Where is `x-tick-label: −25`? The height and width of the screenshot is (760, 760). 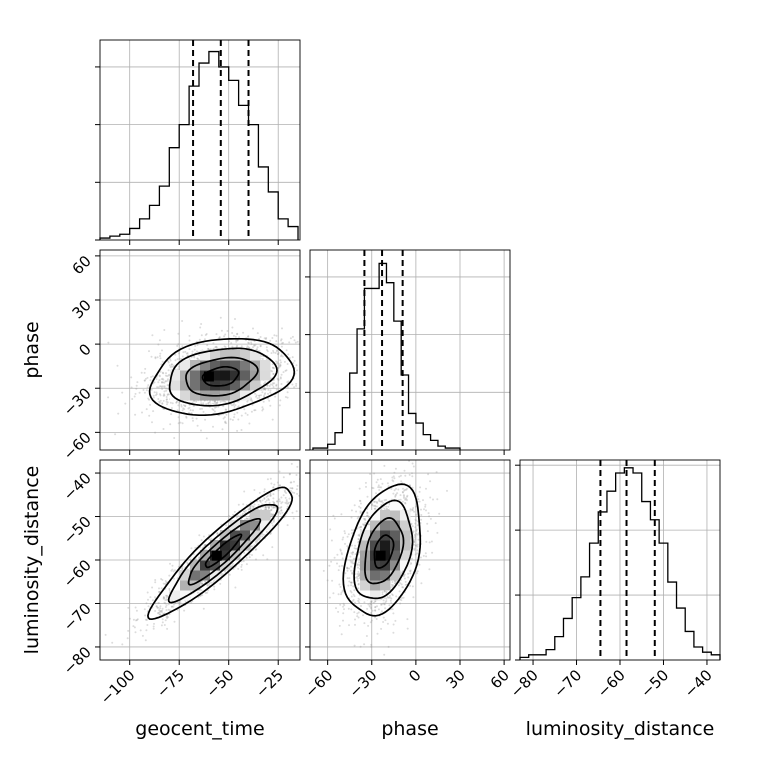 x-tick-label: −25 is located at coordinates (269, 683).